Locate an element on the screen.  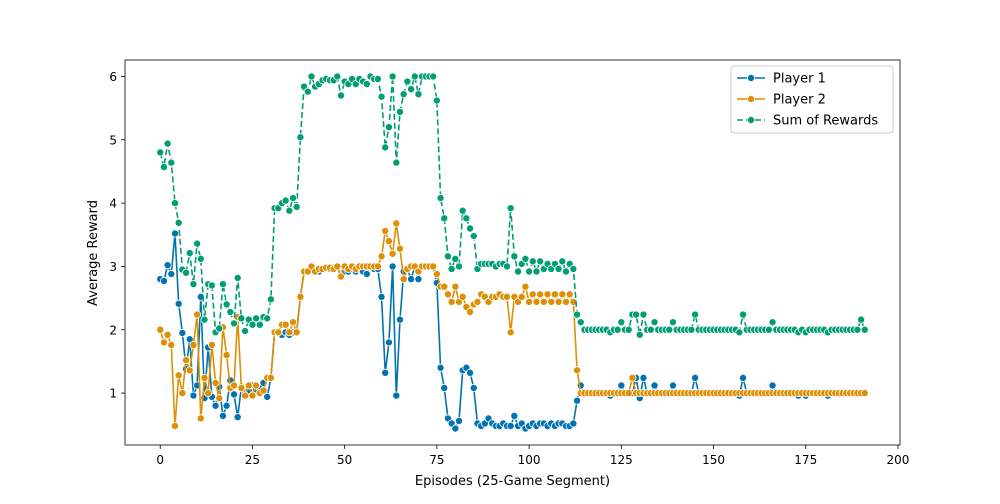
x-tick-label: 125 is located at coordinates (621, 460).